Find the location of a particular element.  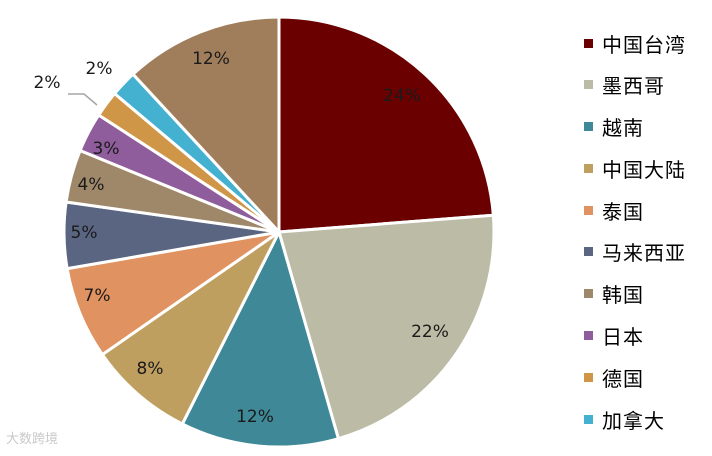

leader-line is located at coordinates (83, 99).